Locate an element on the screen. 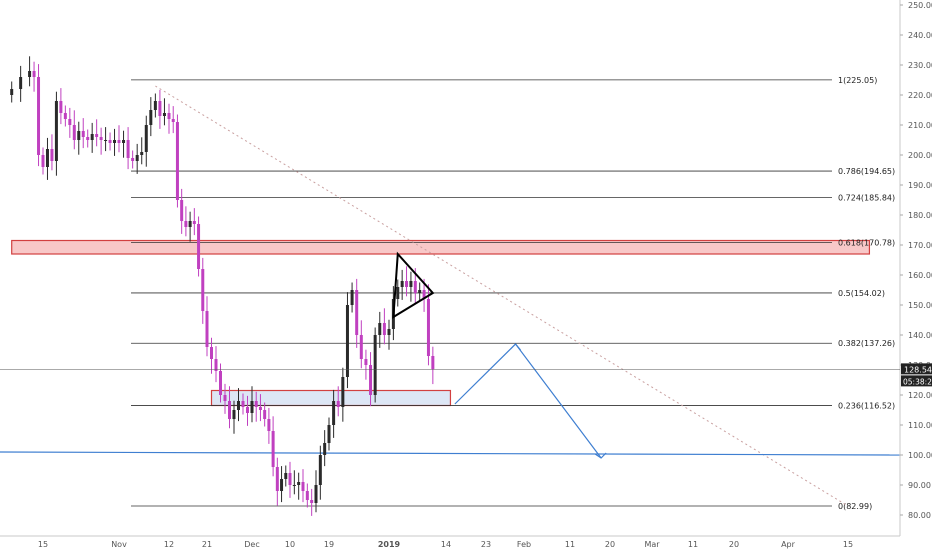 The height and width of the screenshot is (554, 932). y-tick-label: 230.00 is located at coordinates (920, 65).